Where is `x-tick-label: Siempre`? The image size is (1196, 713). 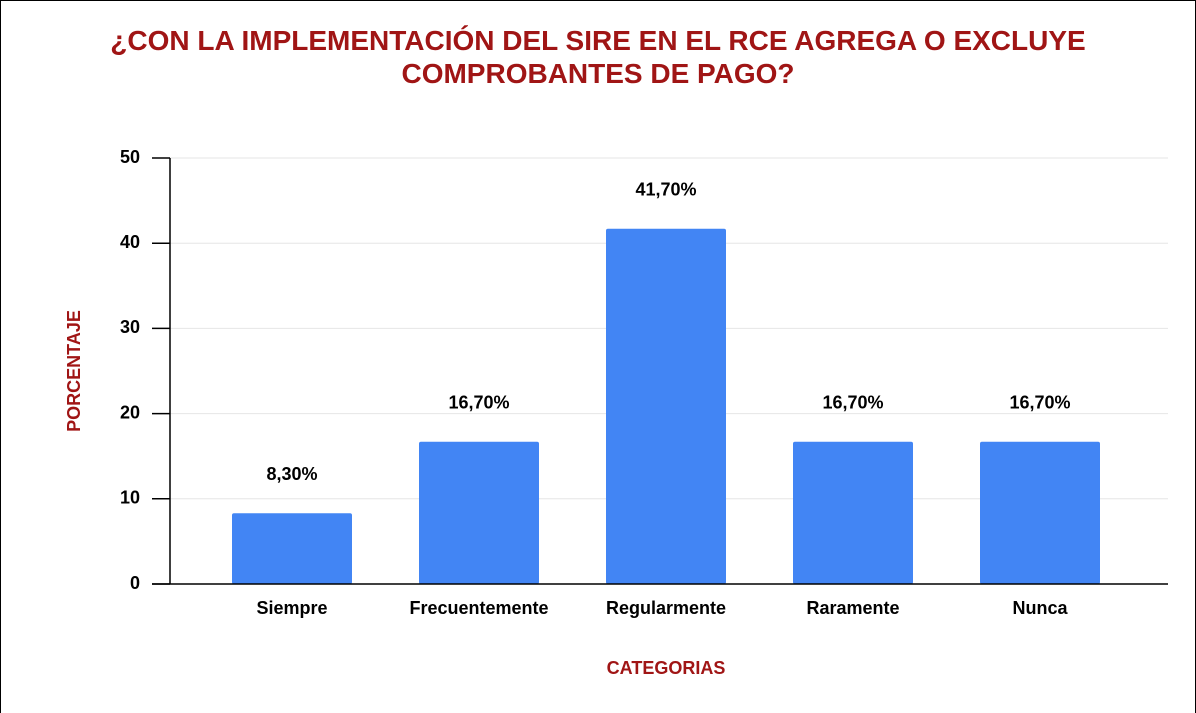 x-tick-label: Siempre is located at coordinates (291, 608).